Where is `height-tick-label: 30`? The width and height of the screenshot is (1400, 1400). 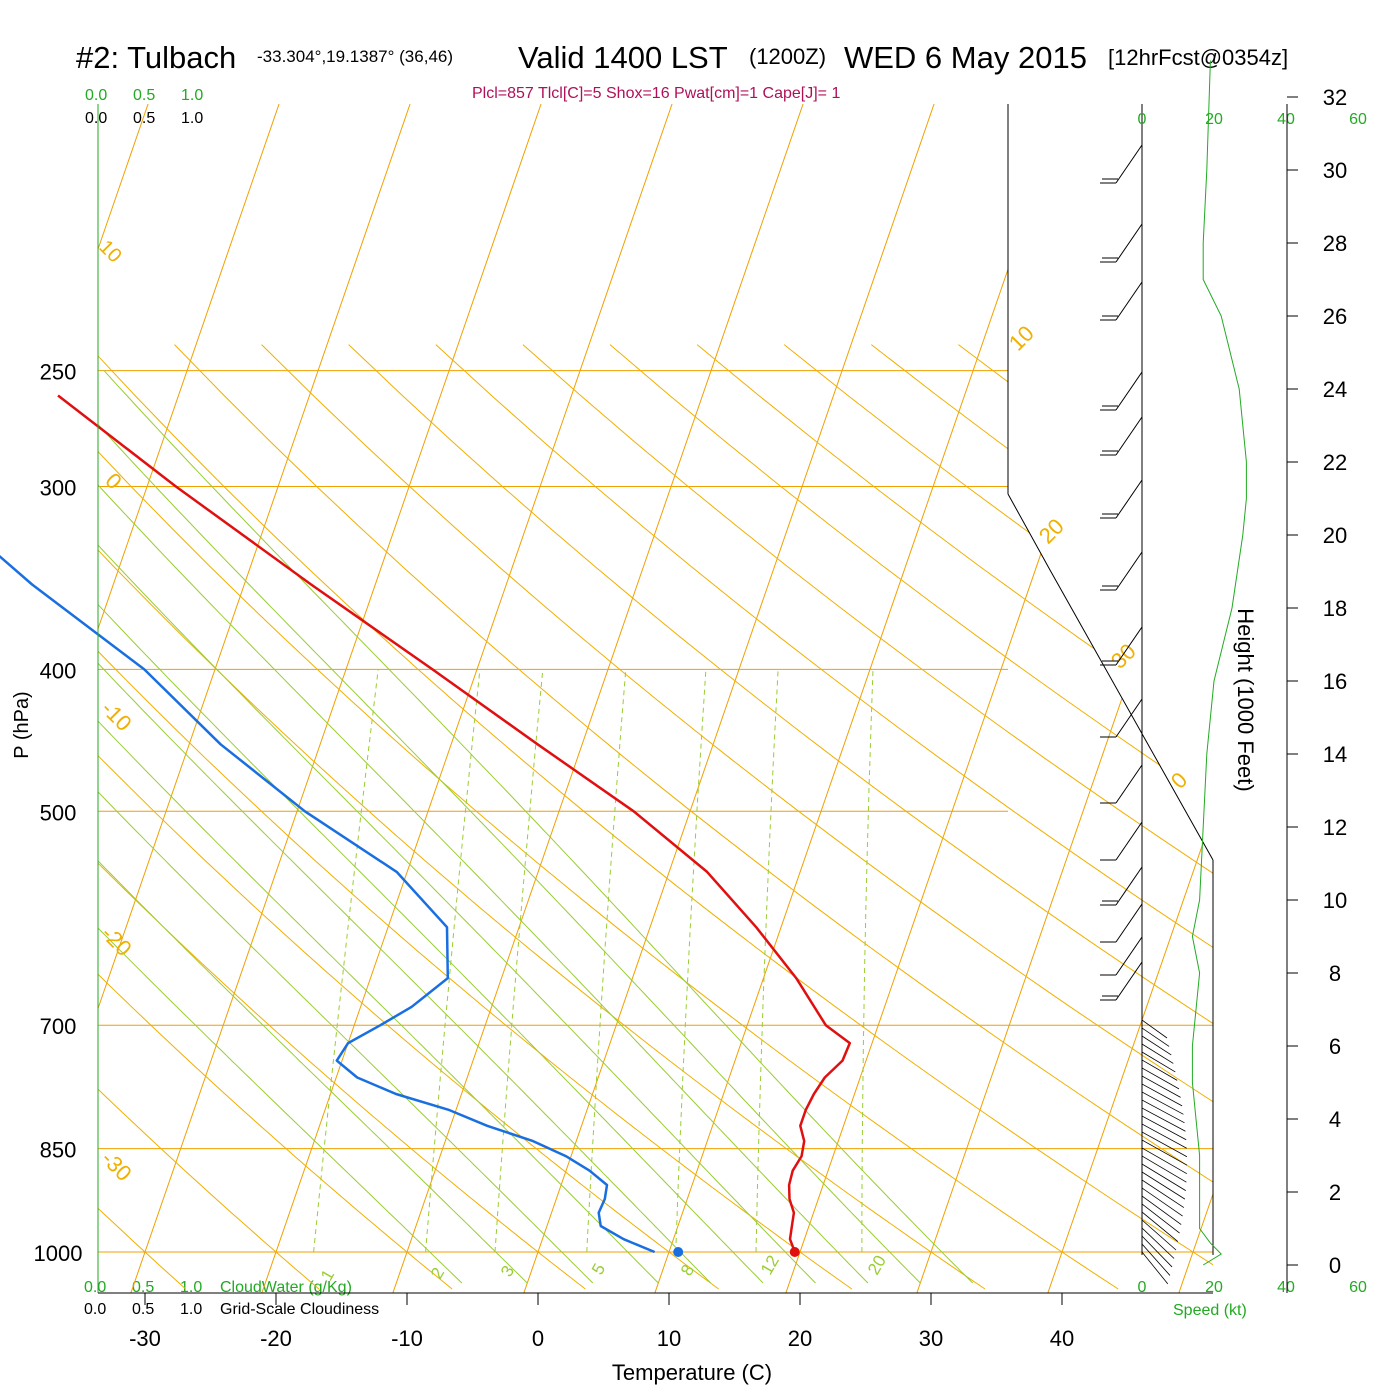
height-tick-label: 30 is located at coordinates (1335, 170).